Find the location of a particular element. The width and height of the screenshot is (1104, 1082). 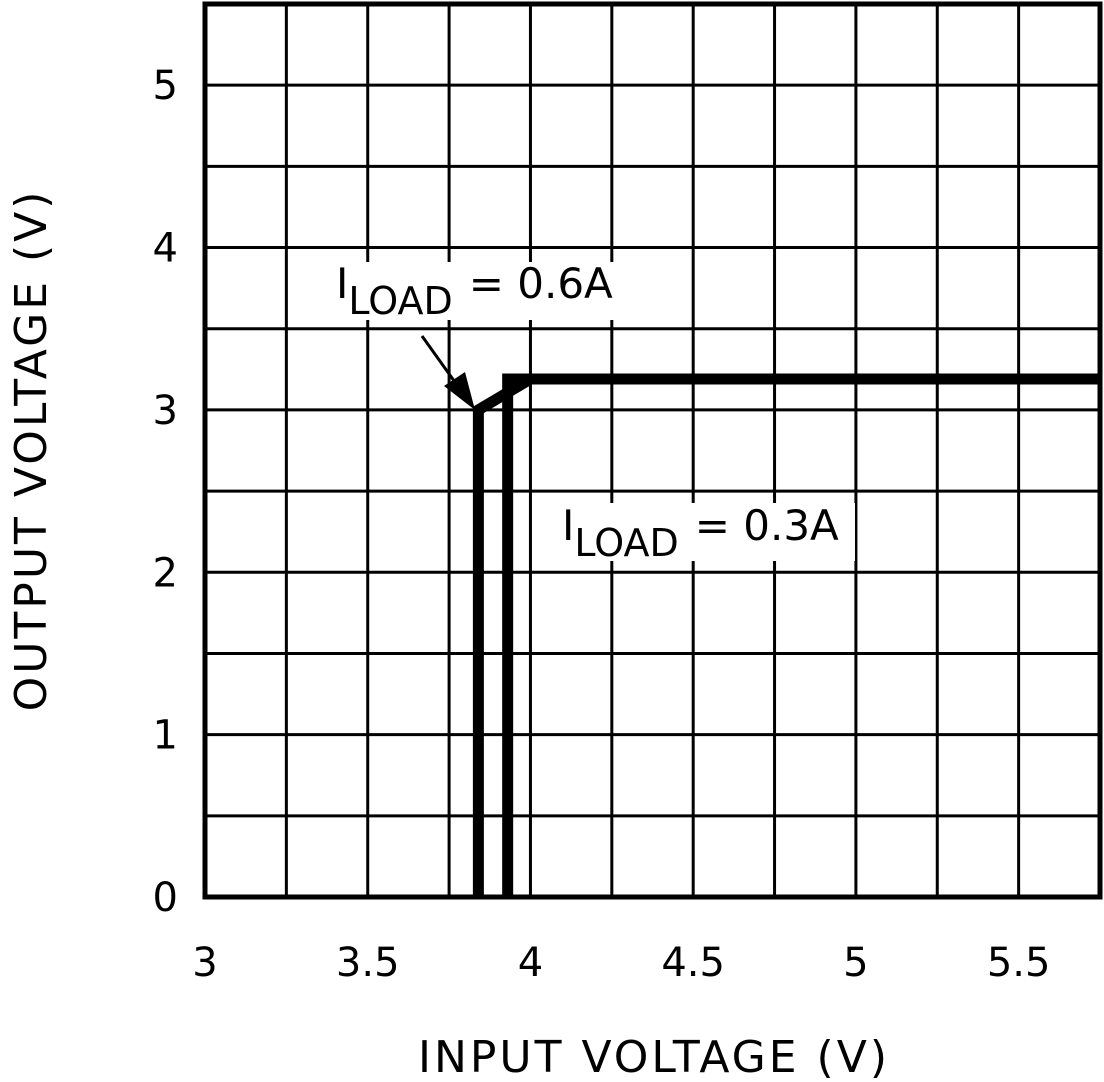

x-tick-label: 4.5 is located at coordinates (693, 963).